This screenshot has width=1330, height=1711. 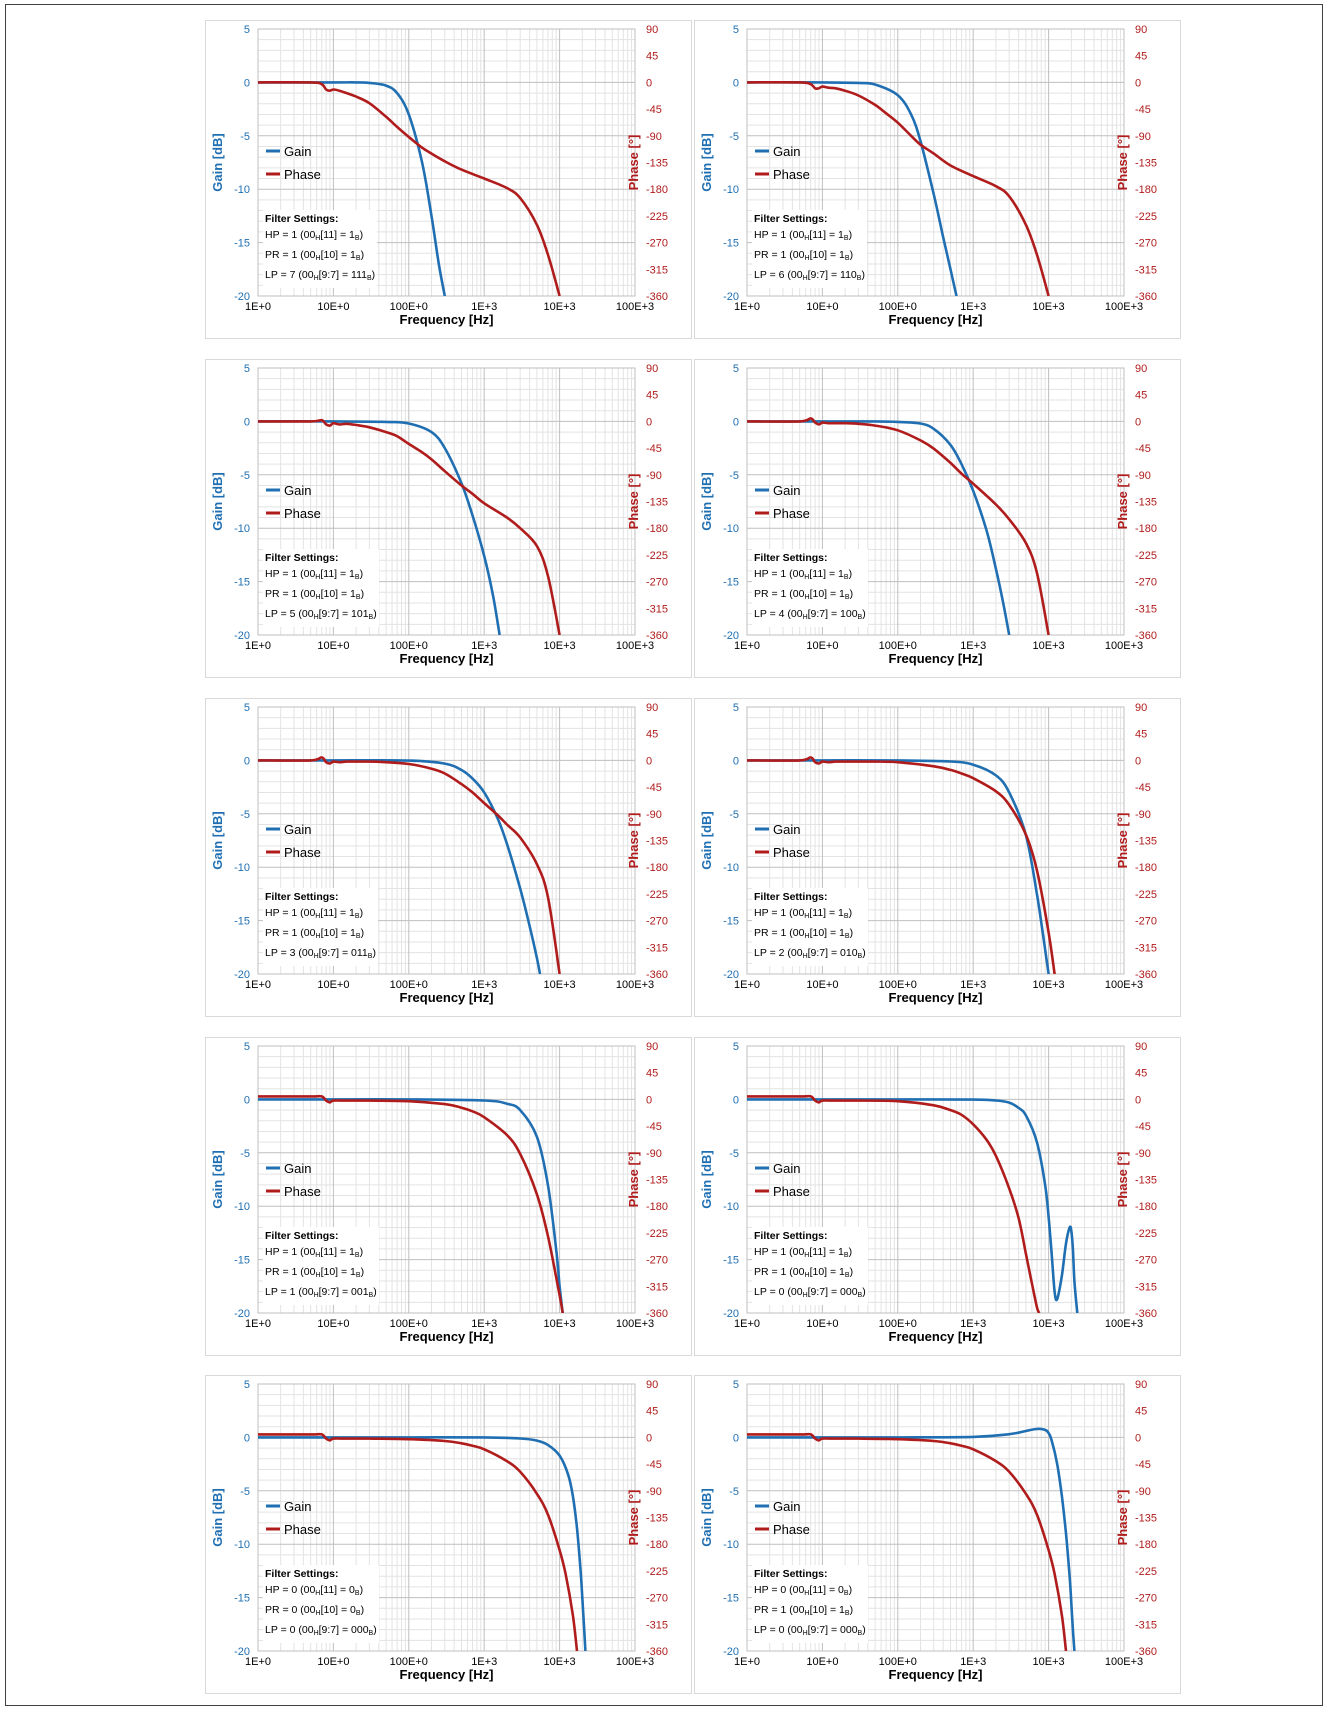 I want to click on x-tick-label: 10E+3, so click(x=1049, y=1324).